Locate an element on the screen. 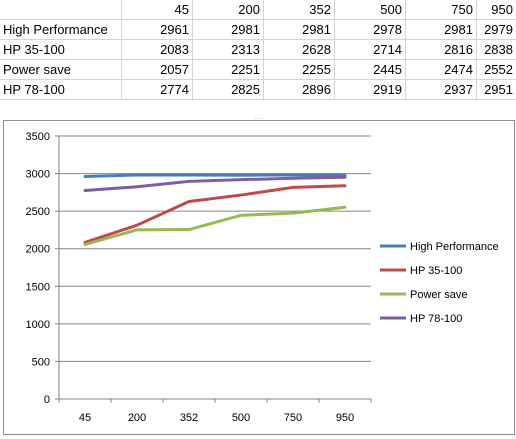  table-cell: 2774 is located at coordinates (157, 90).